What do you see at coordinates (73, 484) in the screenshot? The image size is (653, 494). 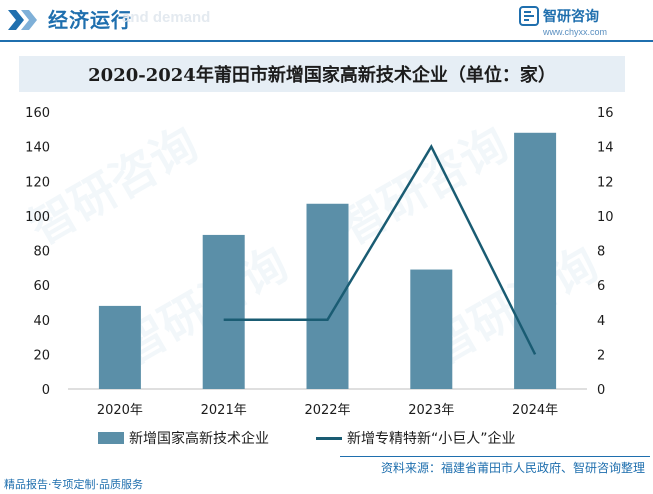 I see `slogan: 精品报告·专项定制·品质服务` at bounding box center [73, 484].